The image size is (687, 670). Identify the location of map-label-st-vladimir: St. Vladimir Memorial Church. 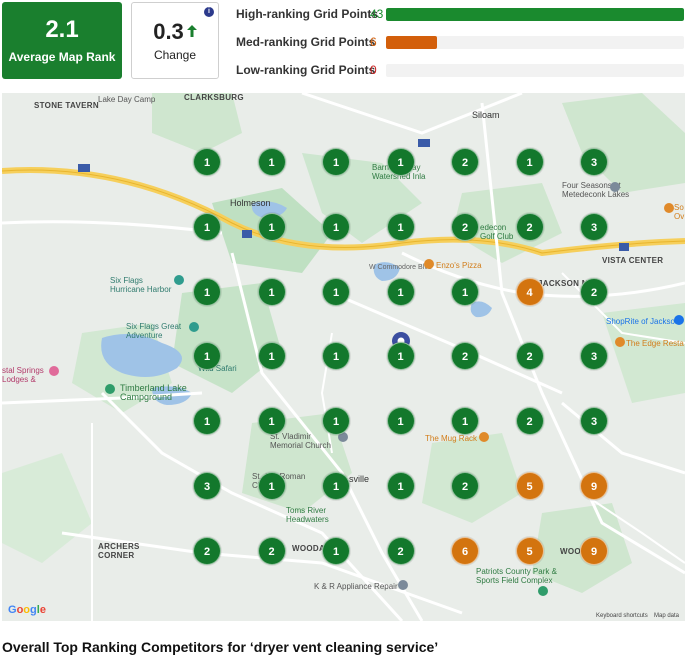
(300, 441).